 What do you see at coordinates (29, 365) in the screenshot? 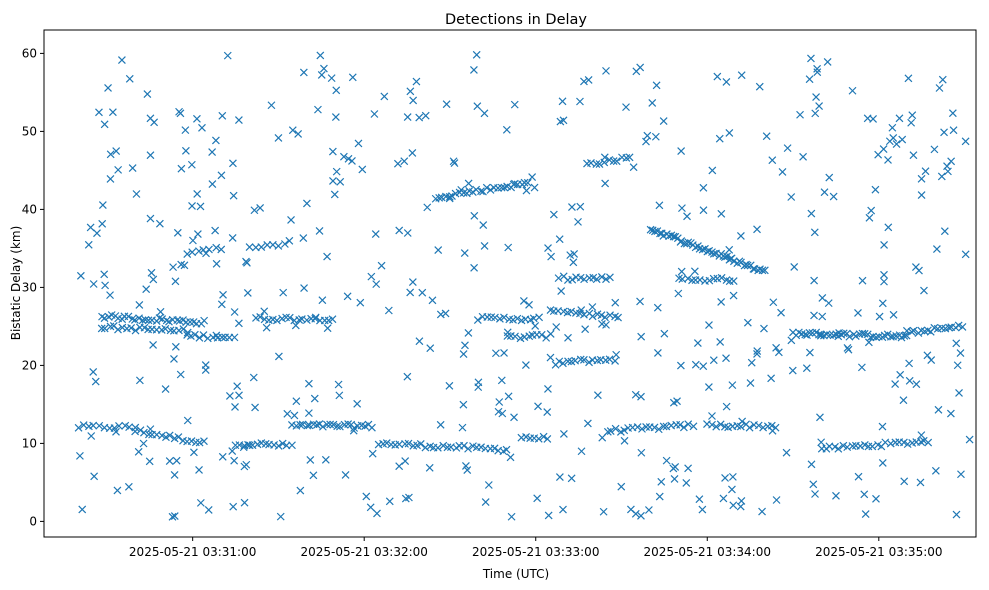
I see `y-tick-label: 20` at bounding box center [29, 365].